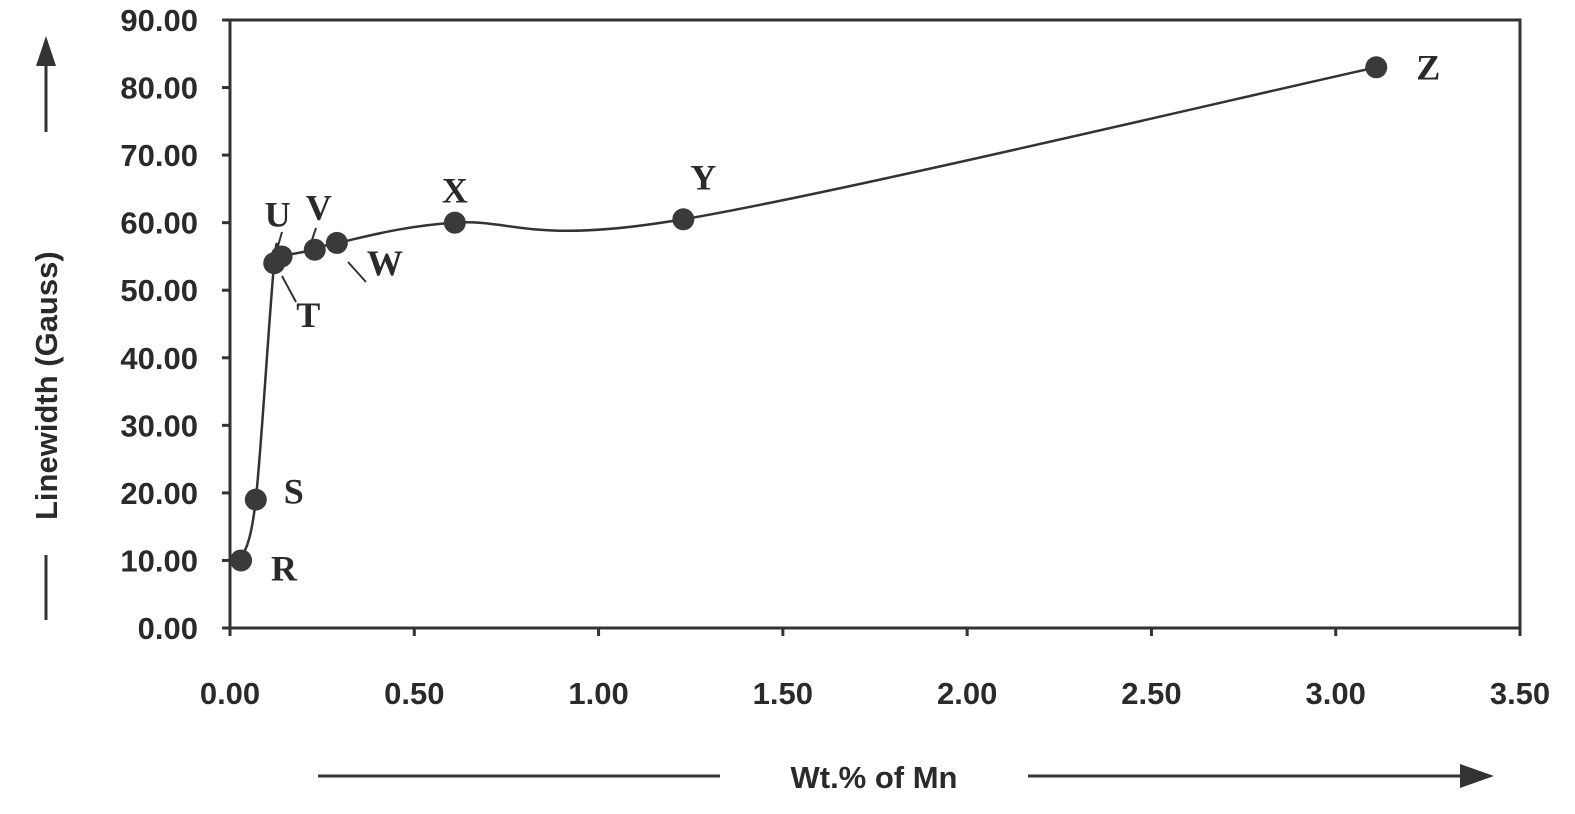 The width and height of the screenshot is (1575, 814). What do you see at coordinates (281, 256) in the screenshot?
I see `data-point-u` at bounding box center [281, 256].